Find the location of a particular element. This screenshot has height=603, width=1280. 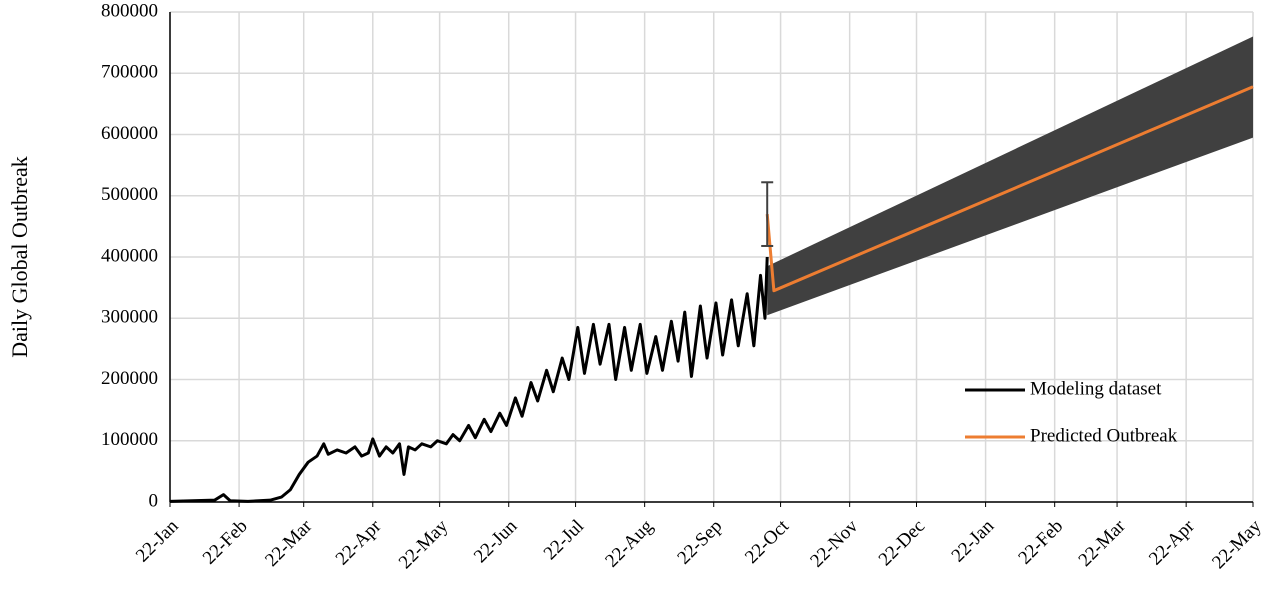

y-tick-label: 700000 is located at coordinates (129, 72).